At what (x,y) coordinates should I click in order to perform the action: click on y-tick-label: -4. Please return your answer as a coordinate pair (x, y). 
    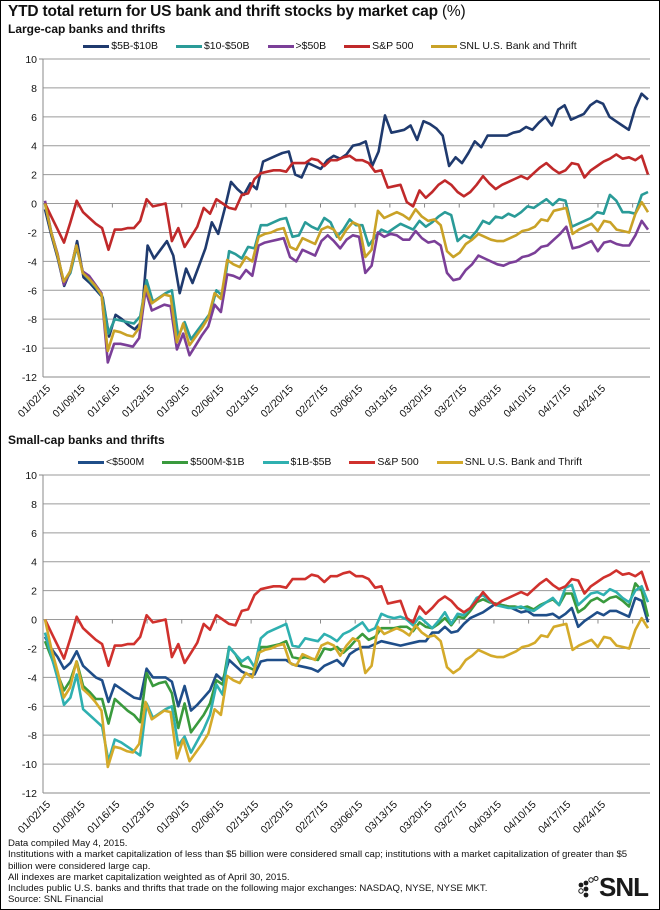
    Looking at the image, I should click on (32, 262).